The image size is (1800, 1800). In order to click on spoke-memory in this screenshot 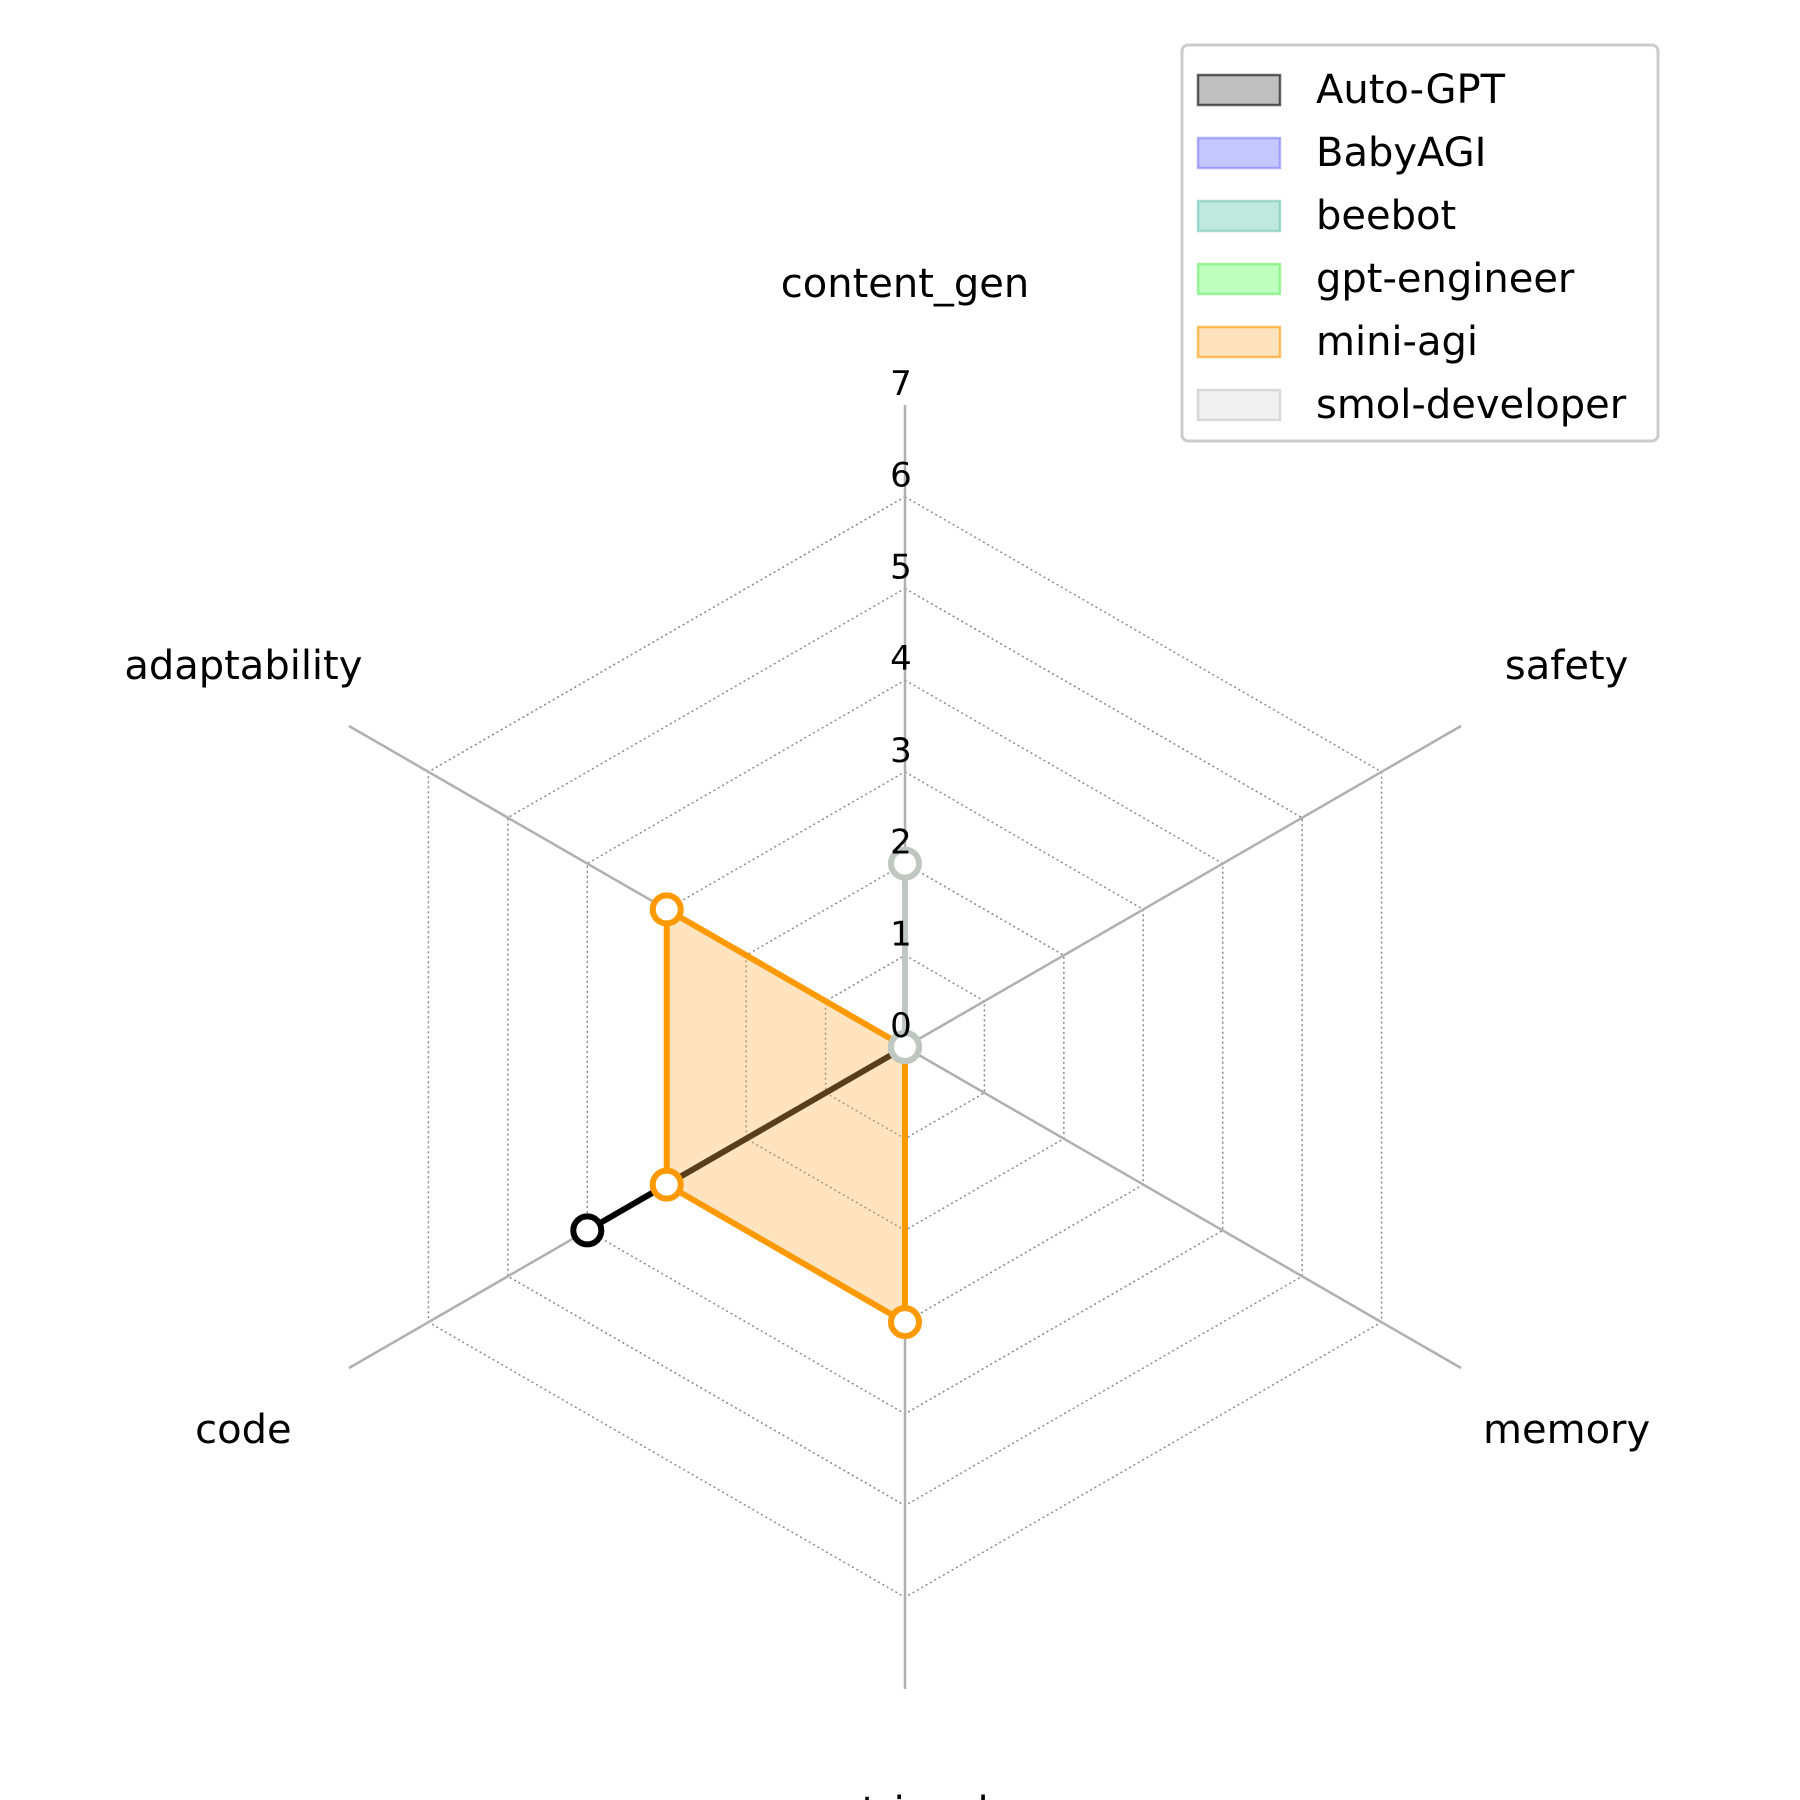, I will do `click(1183, 1207)`.